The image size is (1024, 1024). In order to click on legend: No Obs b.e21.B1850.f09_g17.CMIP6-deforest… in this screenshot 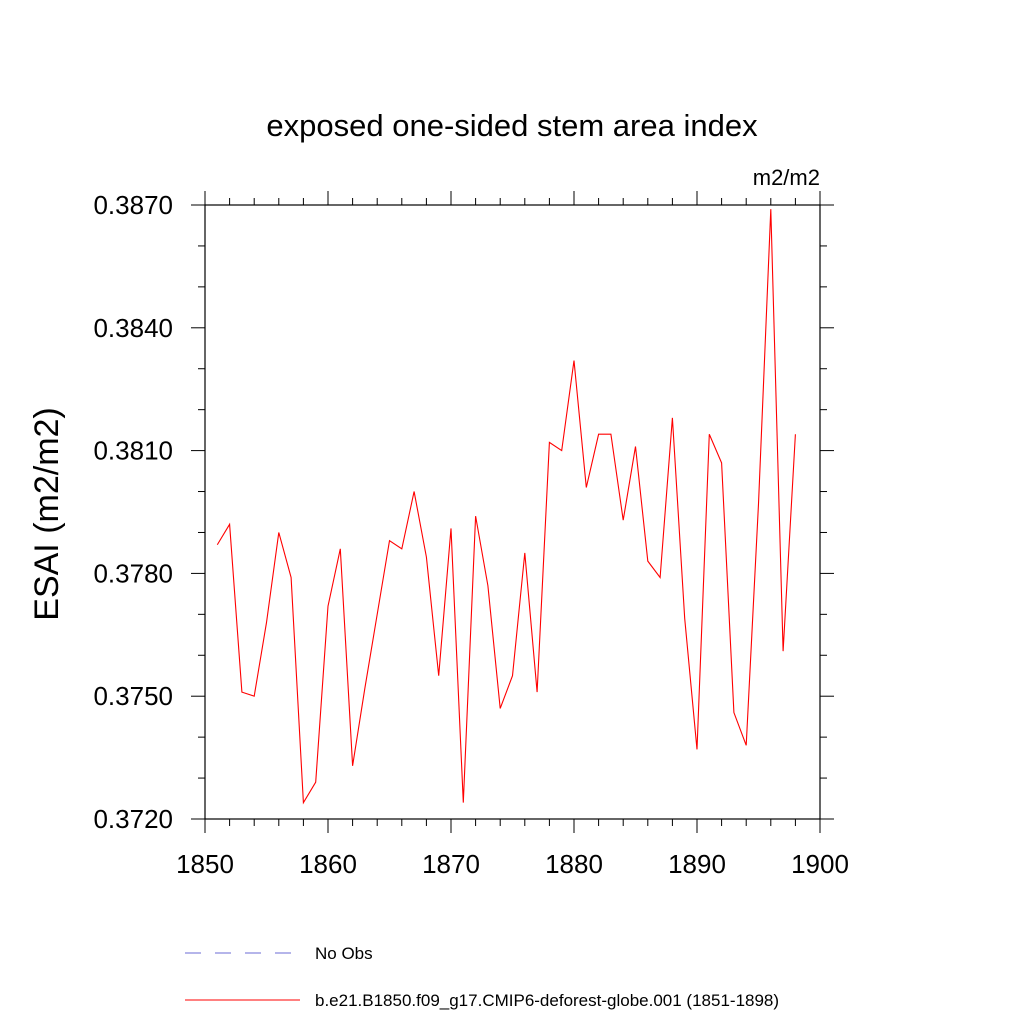, I will do `click(482, 977)`.